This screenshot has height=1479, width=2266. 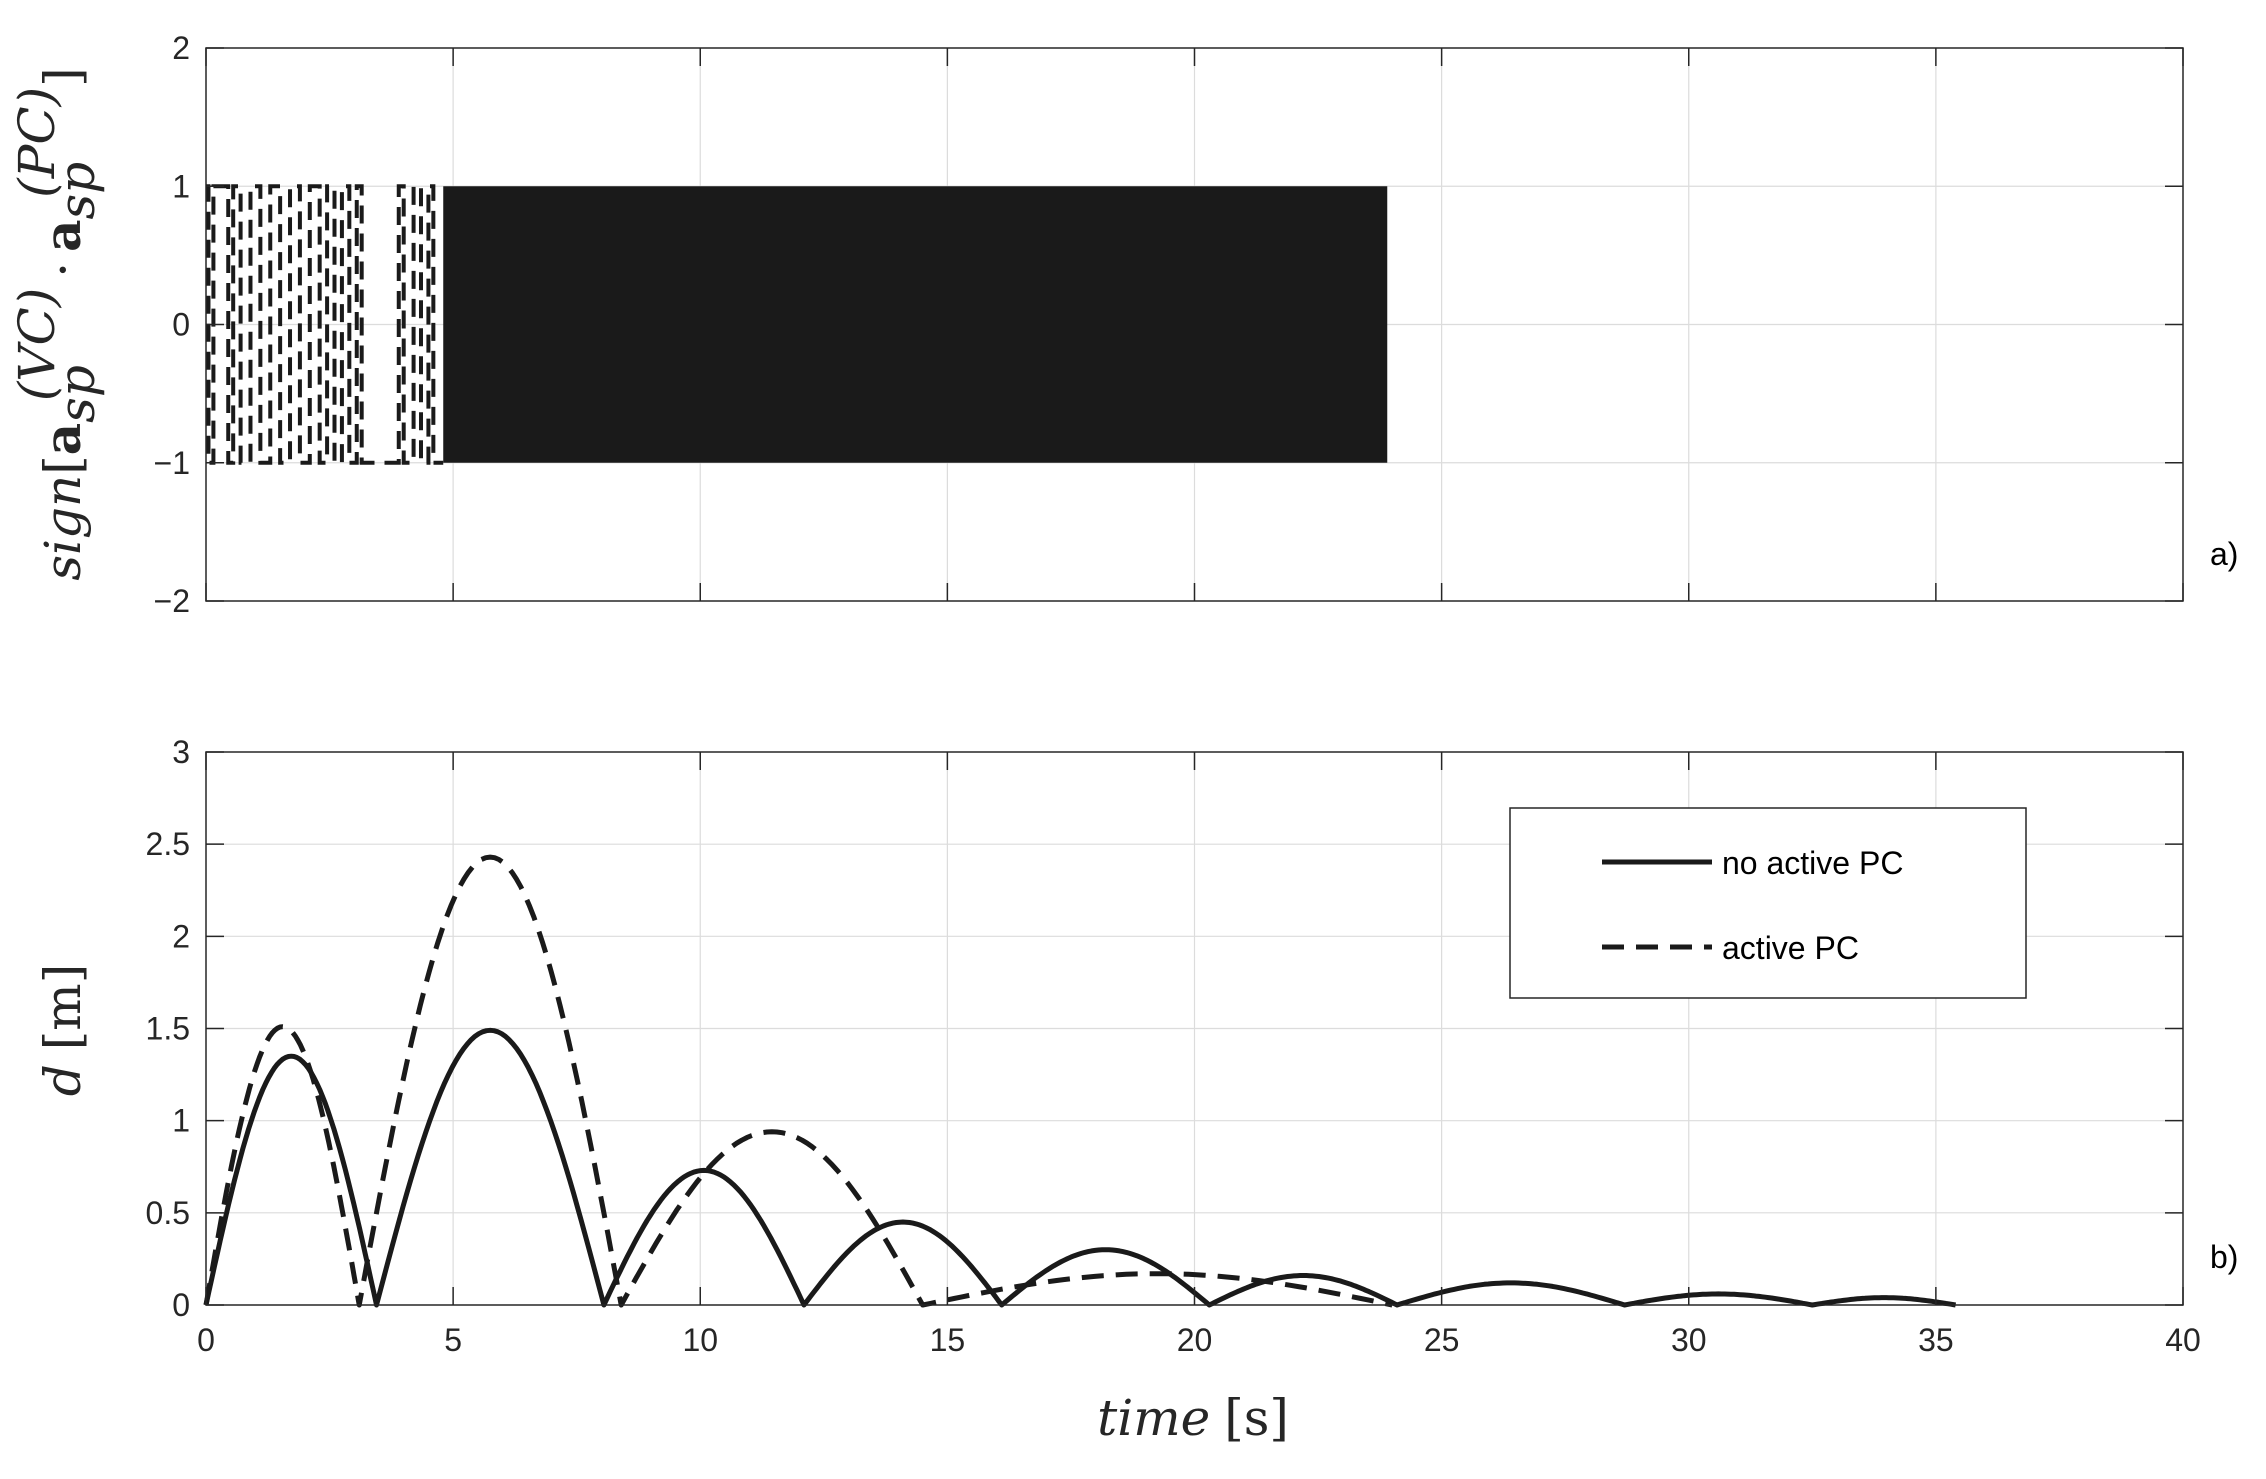 What do you see at coordinates (1195, 1340) in the screenshot?
I see `x-tick-label: 20` at bounding box center [1195, 1340].